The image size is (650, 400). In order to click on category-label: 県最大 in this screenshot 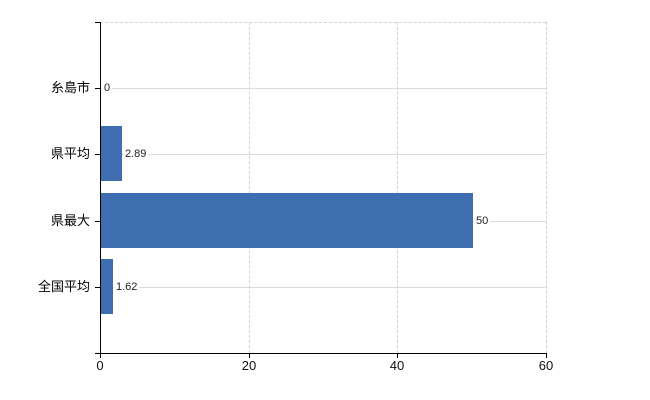, I will do `click(70, 220)`.